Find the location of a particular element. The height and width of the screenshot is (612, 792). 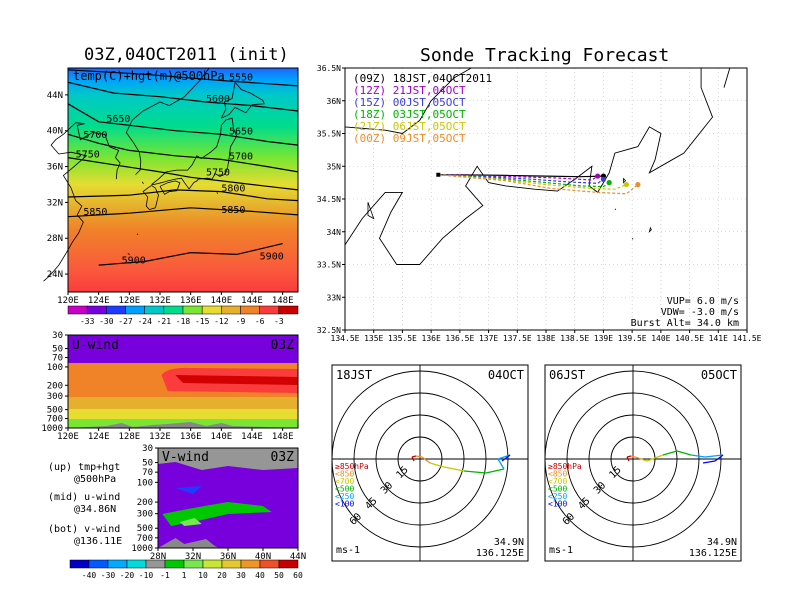

right-panel-title: Sonde Tracking Forecast is located at coordinates (545, 55).